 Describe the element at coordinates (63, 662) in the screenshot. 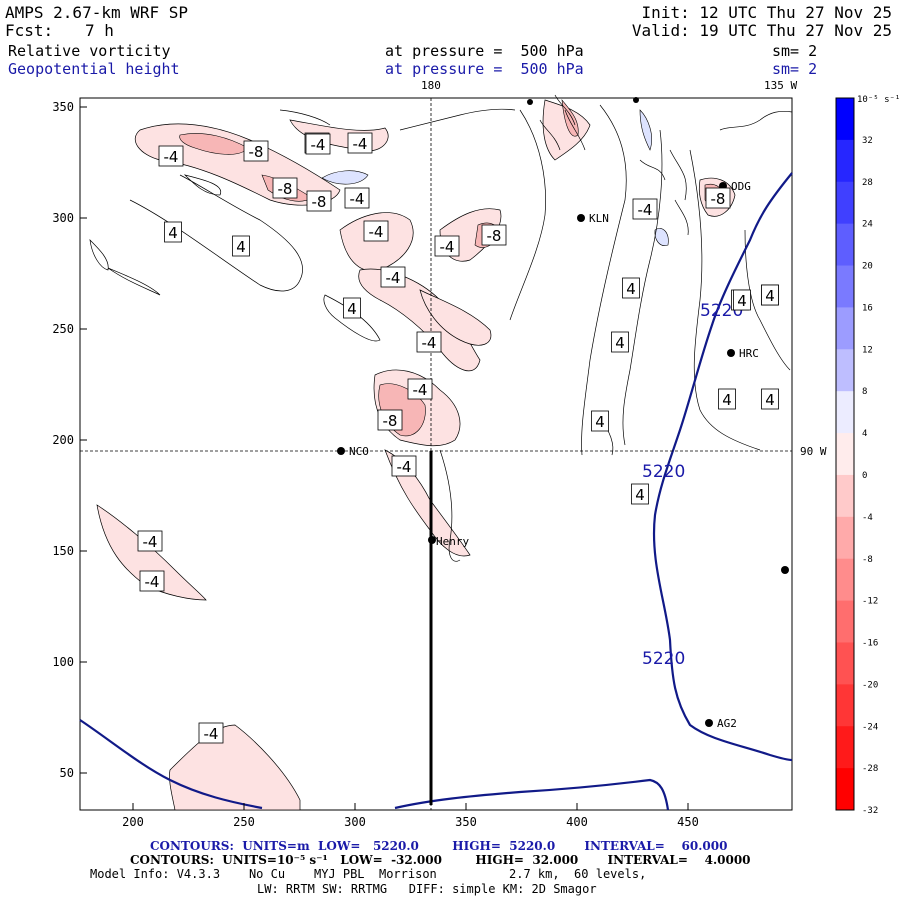

I see `y-tick-100: 100` at that location.